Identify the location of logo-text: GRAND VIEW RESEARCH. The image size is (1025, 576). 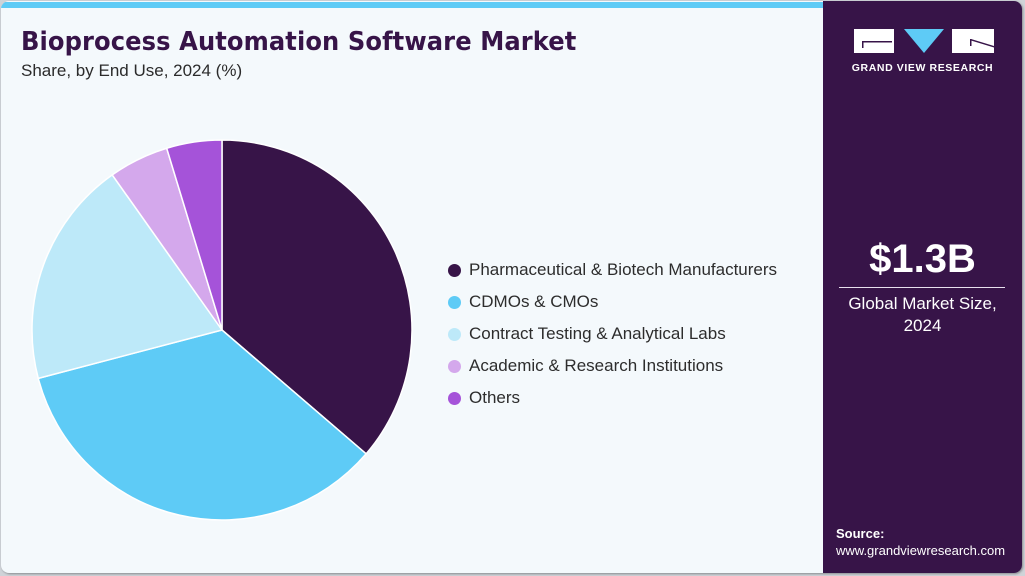
(922, 68).